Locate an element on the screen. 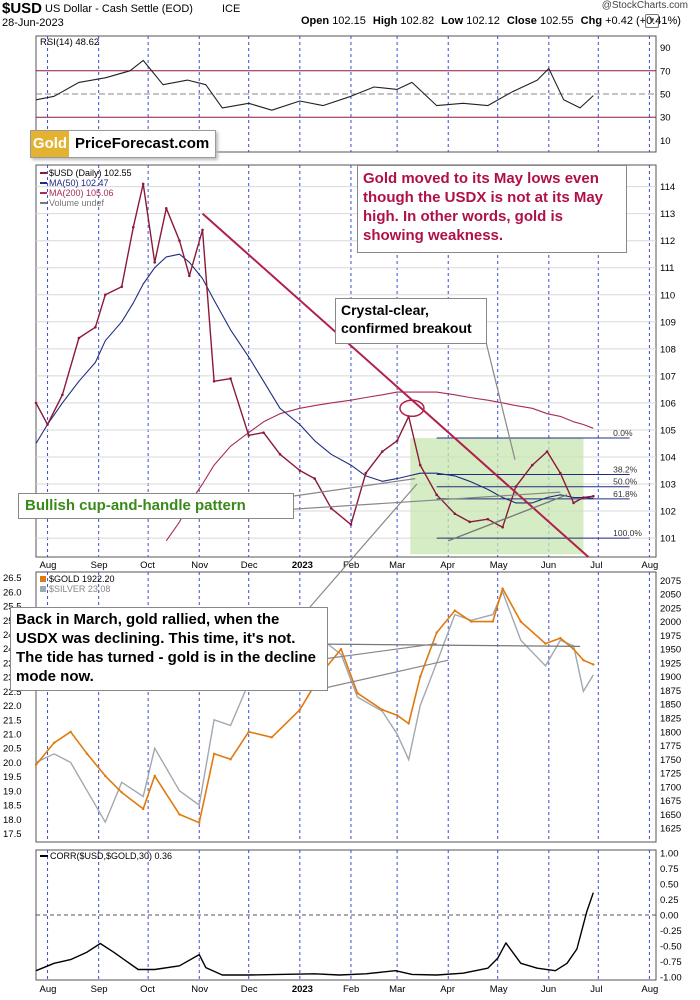 This screenshot has width=700, height=1000. y-tick-label: -0.75 is located at coordinates (671, 962).